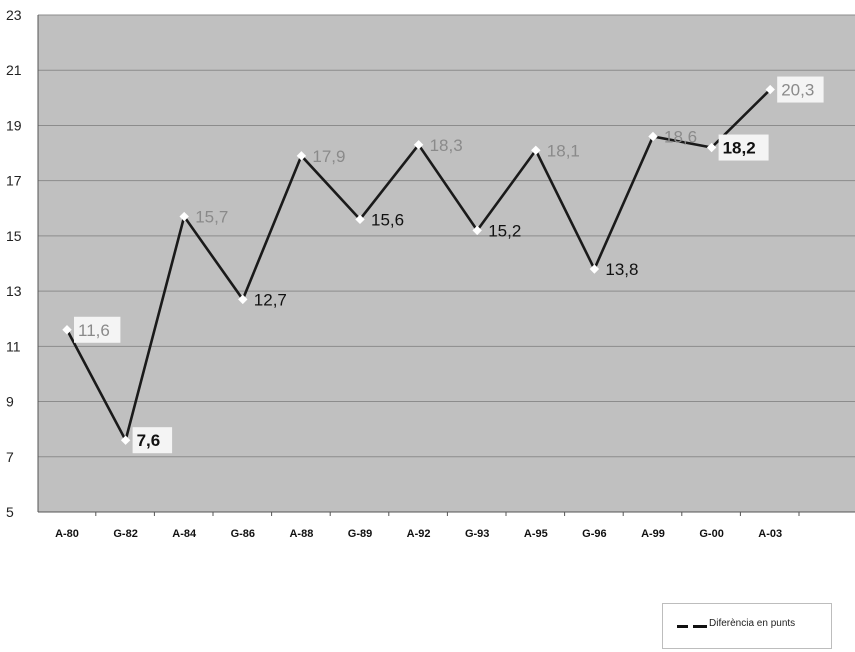 This screenshot has height=652, width=855. I want to click on y-tick-label: 13, so click(14, 291).